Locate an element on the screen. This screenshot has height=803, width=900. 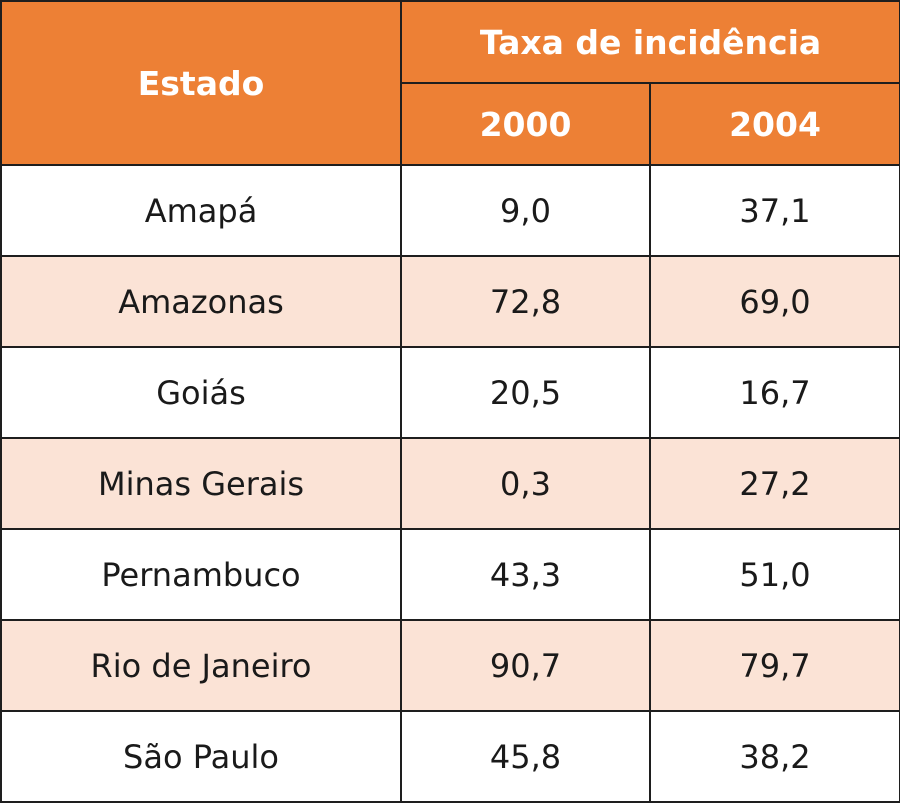
cell-2000: 45,8 is located at coordinates (525, 756).